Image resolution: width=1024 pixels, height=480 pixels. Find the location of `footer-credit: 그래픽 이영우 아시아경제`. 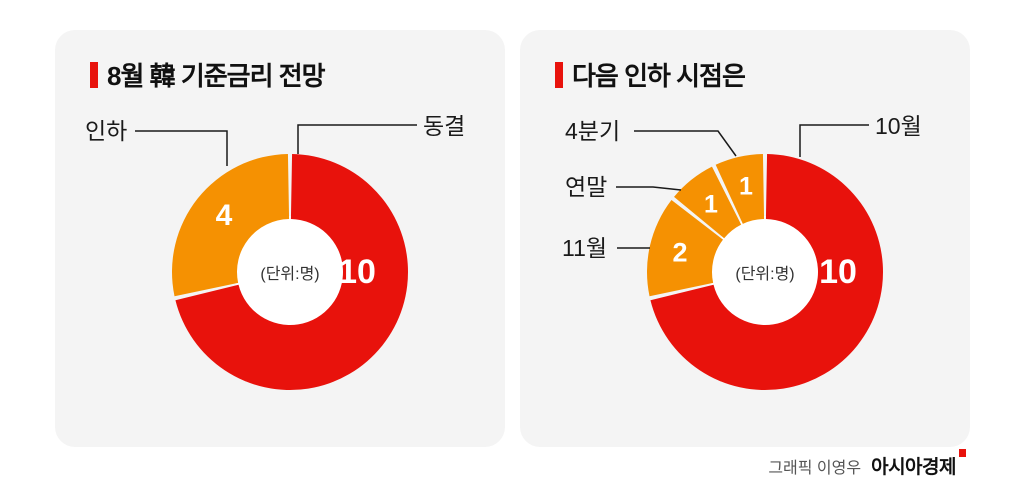

footer-credit: 그래픽 이영우 아시아경제 is located at coordinates (867, 464).